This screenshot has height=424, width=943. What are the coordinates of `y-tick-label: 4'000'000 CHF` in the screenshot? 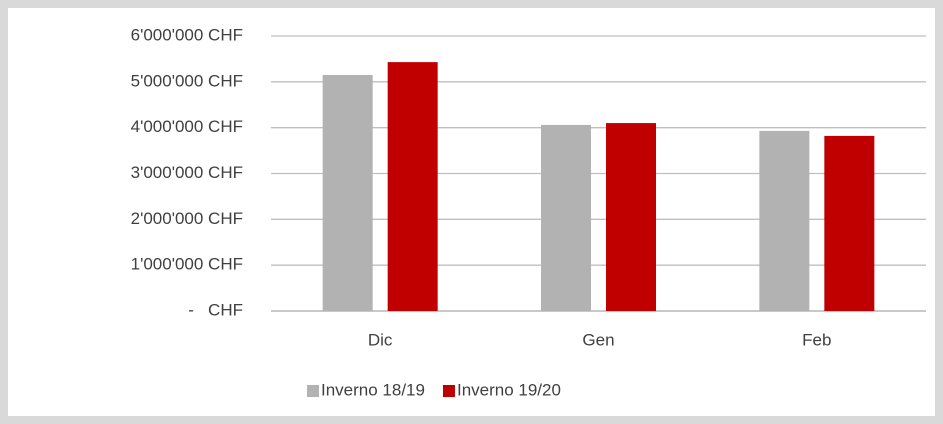 It's located at (187, 126).